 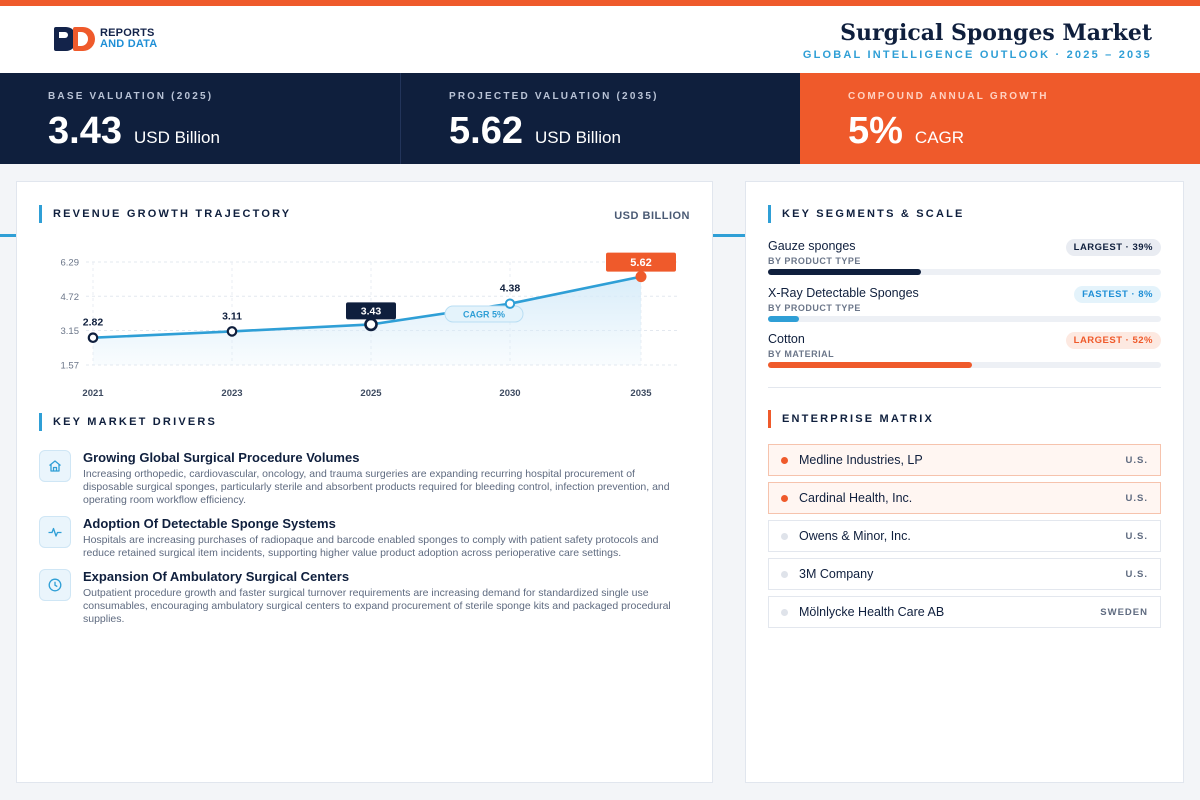 What do you see at coordinates (1117, 294) in the screenshot?
I see `segment-badge: FASTEST · 8%` at bounding box center [1117, 294].